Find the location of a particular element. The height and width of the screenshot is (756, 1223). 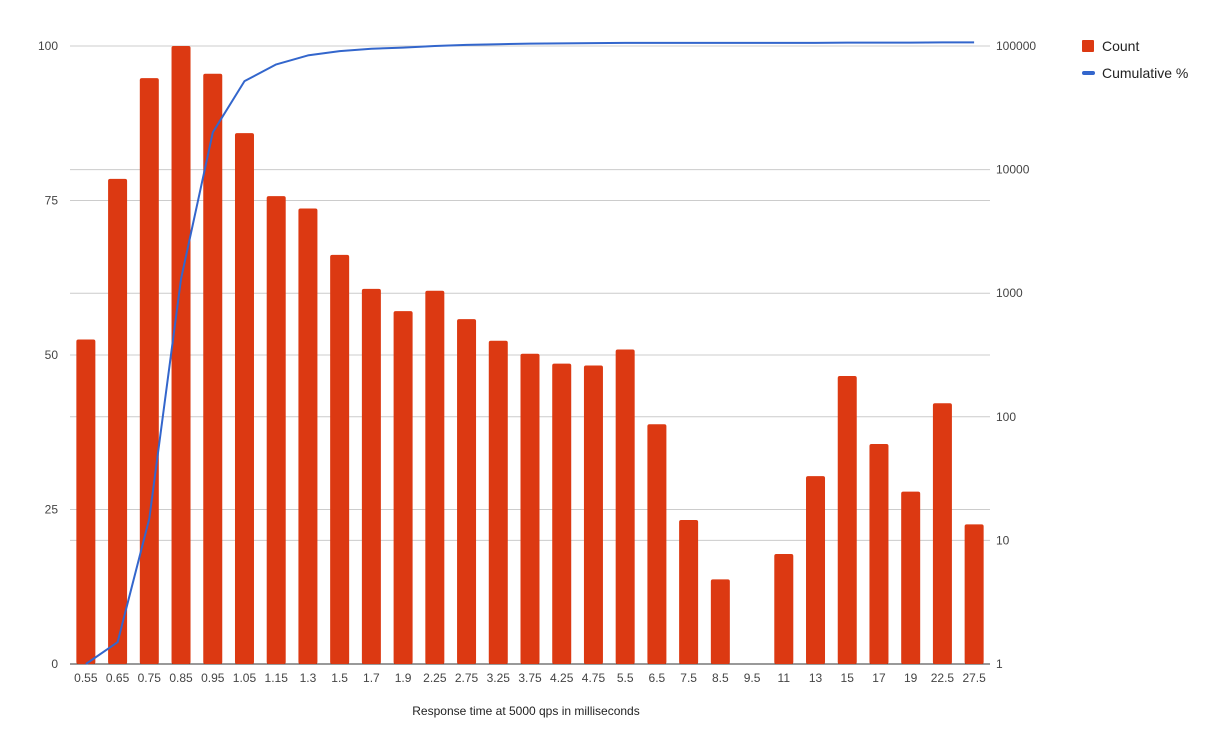

left-tick-50: 50 is located at coordinates (52, 355).